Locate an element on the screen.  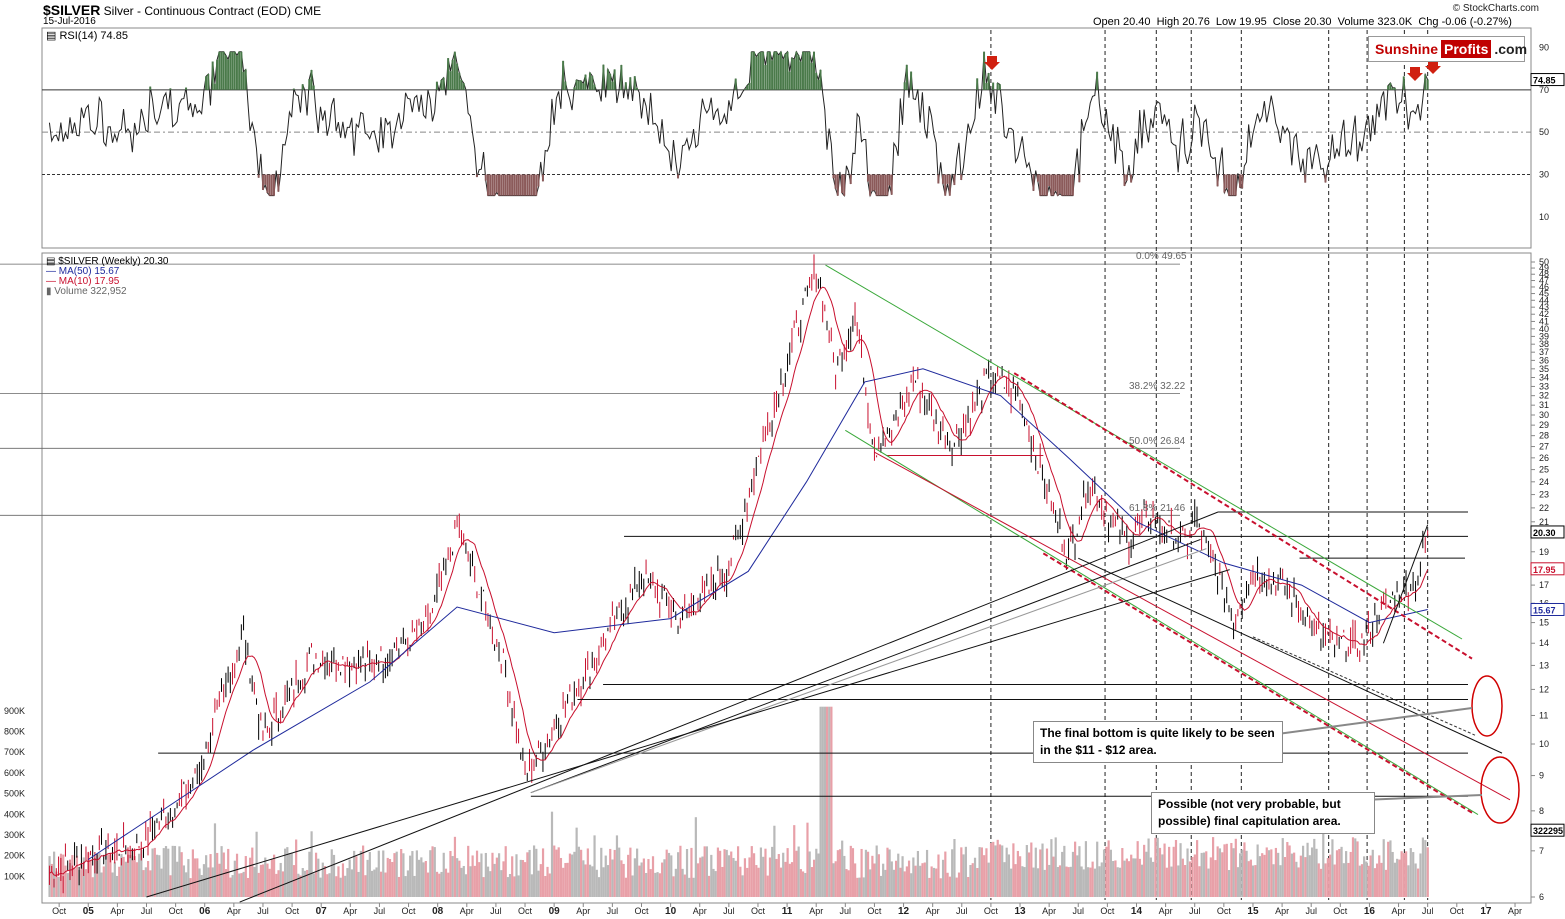
volume-tick-label: 500K is located at coordinates (14, 794).